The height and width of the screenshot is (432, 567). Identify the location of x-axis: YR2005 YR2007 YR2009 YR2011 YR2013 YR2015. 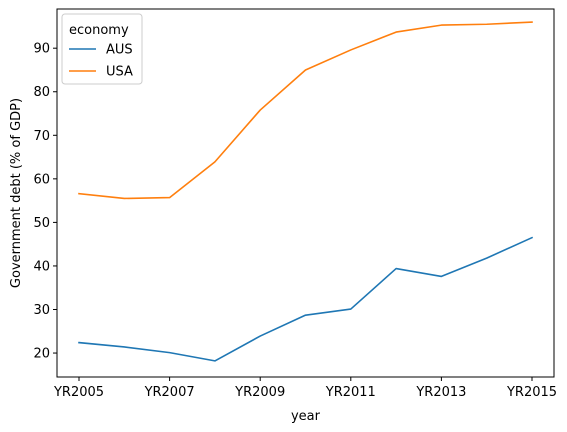
(305, 388).